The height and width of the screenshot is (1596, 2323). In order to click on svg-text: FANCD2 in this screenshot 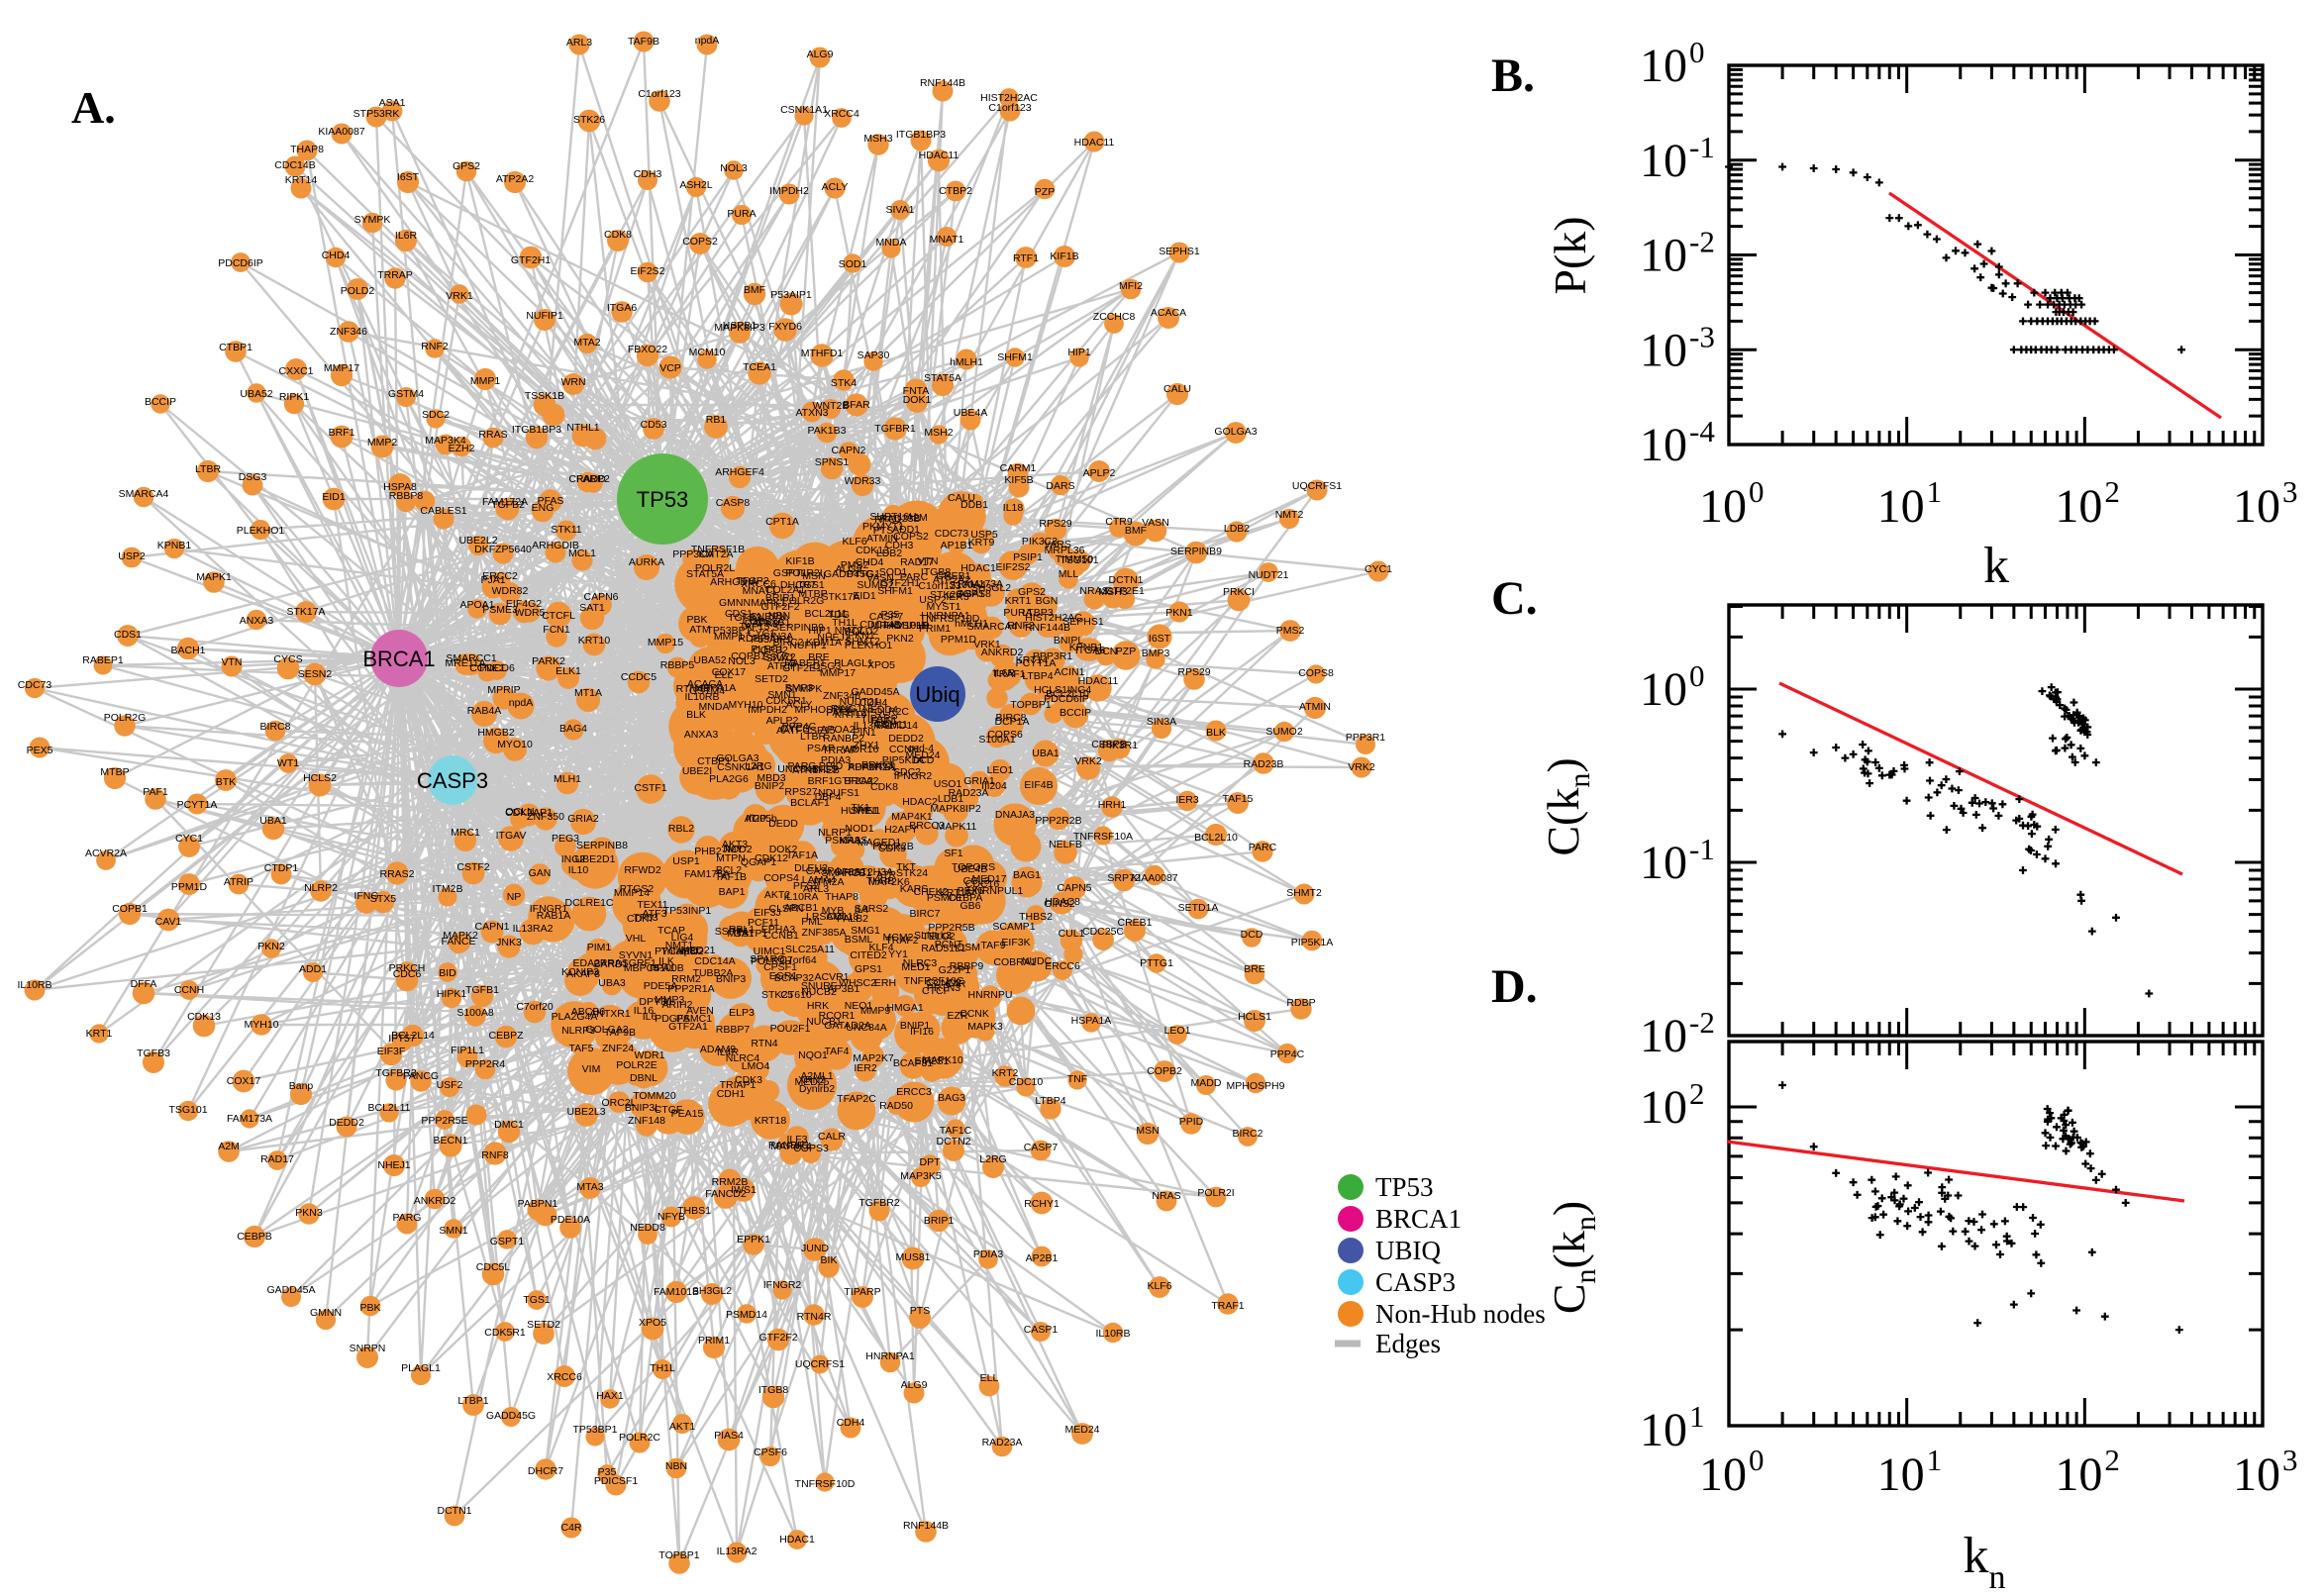, I will do `click(726, 1194)`.